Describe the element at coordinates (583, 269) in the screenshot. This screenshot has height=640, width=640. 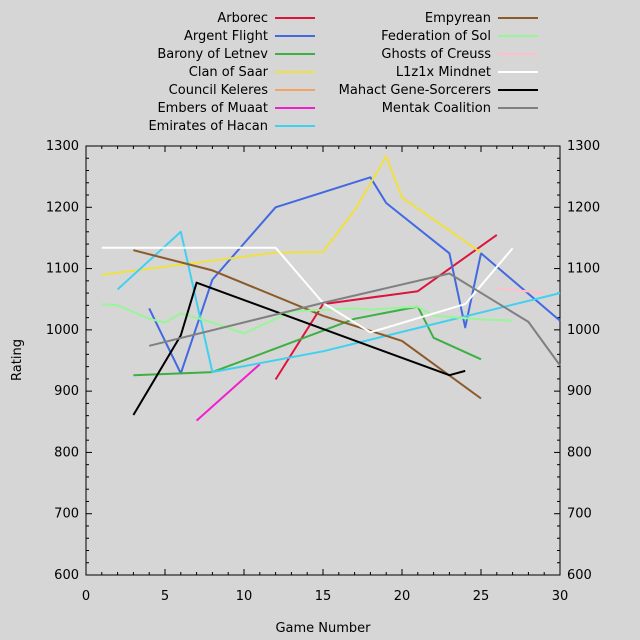
I see `y-tick-label-right: 1100` at that location.